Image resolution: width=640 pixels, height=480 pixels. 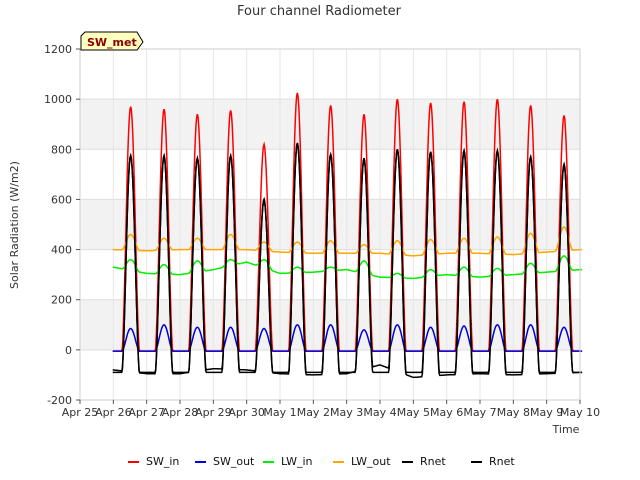 I want to click on band, so click(x=330, y=224).